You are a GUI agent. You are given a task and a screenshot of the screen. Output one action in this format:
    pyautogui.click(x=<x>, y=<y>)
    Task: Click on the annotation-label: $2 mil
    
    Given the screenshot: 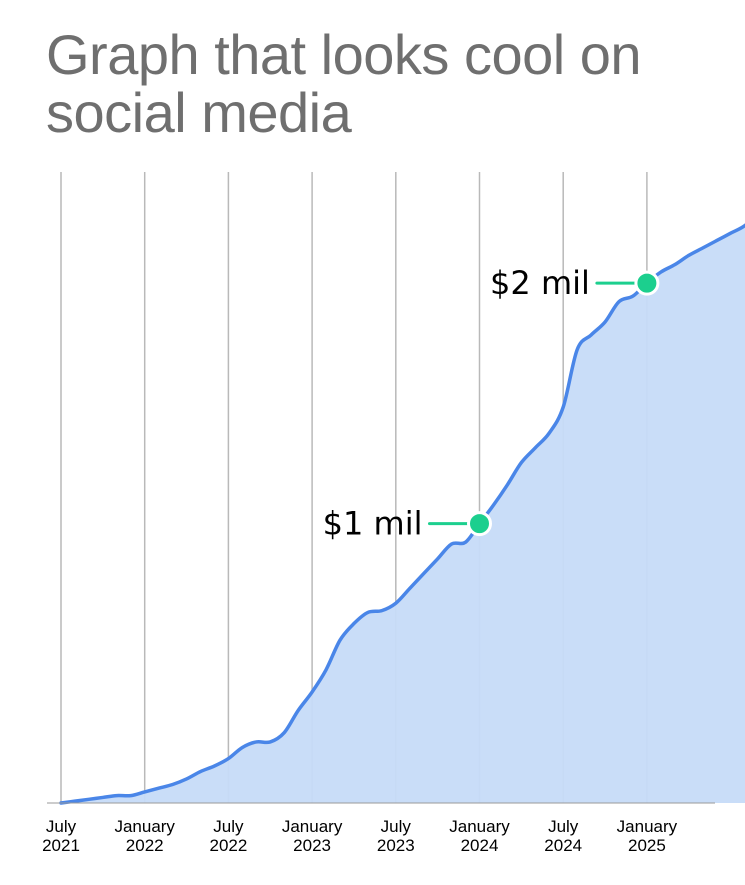 What is the action you would take?
    pyautogui.click(x=540, y=283)
    